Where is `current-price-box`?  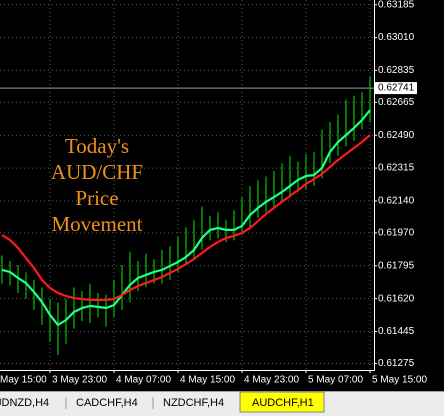 current-price-box is located at coordinates (396, 88).